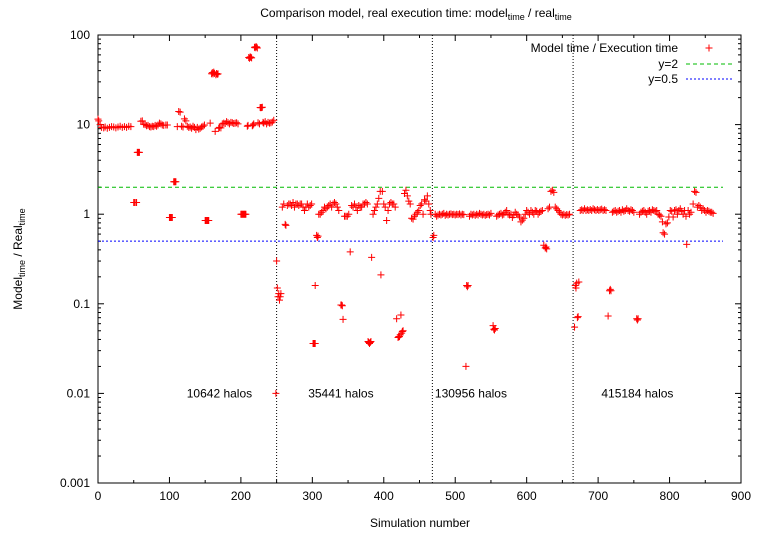 The image size is (764, 535). I want to click on x-tick-label: 0, so click(98, 496).